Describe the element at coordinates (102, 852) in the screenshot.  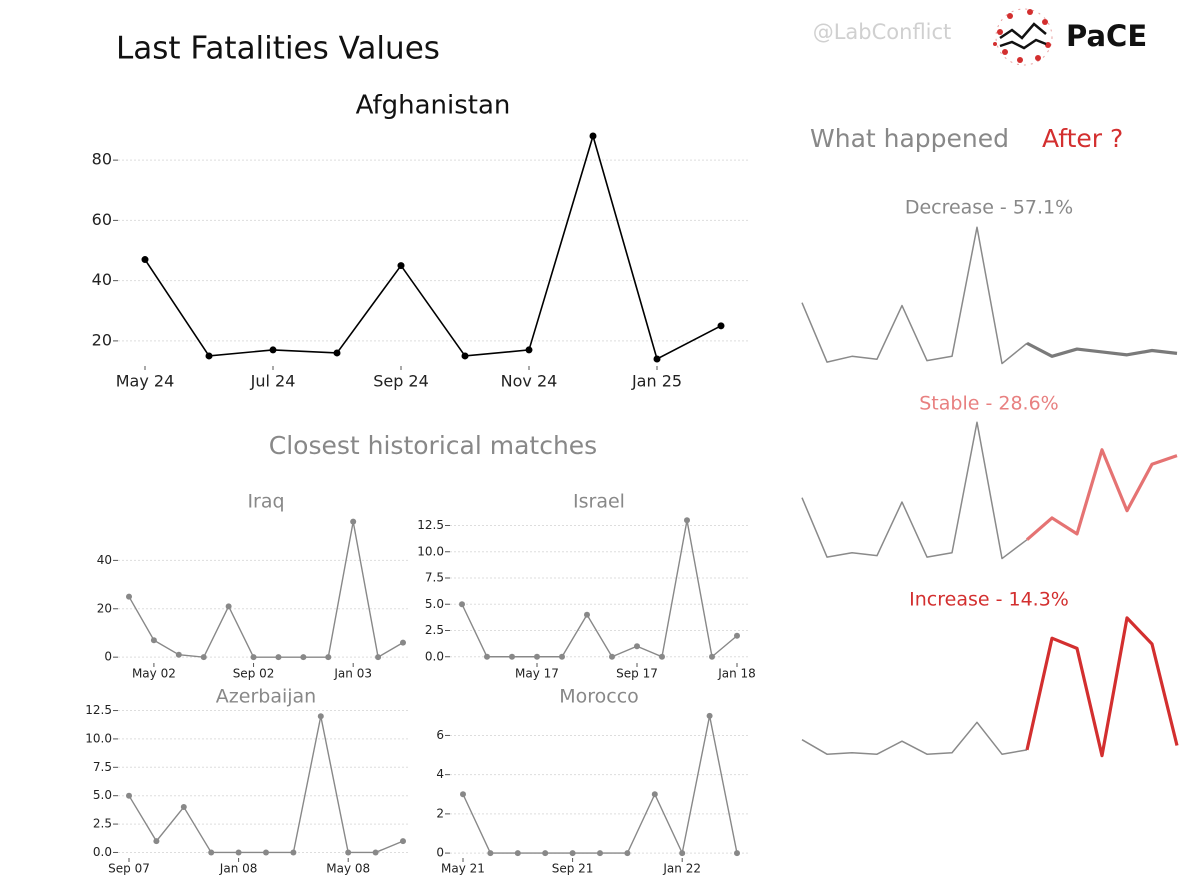
I see `y-tick-label: 0.0` at that location.